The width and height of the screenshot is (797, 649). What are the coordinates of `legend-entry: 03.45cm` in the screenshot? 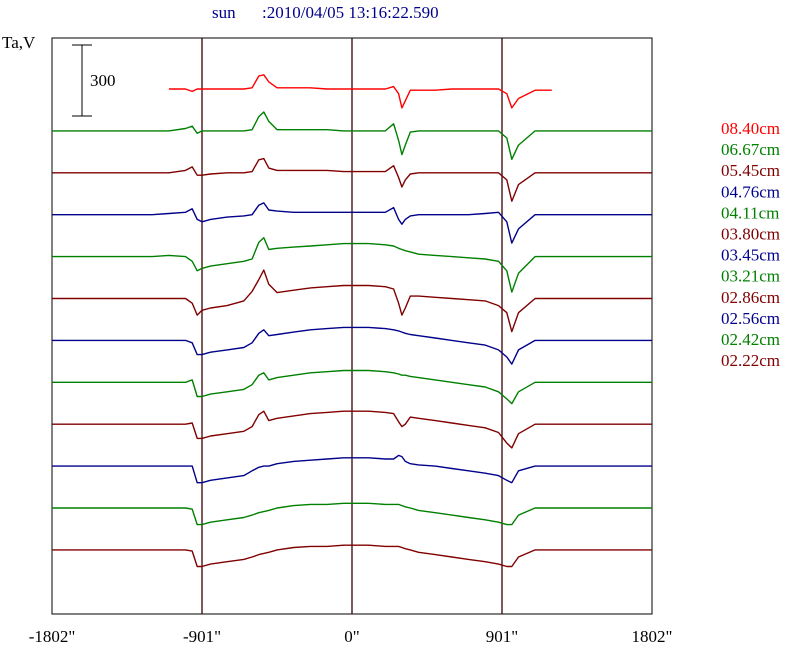 It's located at (750, 255).